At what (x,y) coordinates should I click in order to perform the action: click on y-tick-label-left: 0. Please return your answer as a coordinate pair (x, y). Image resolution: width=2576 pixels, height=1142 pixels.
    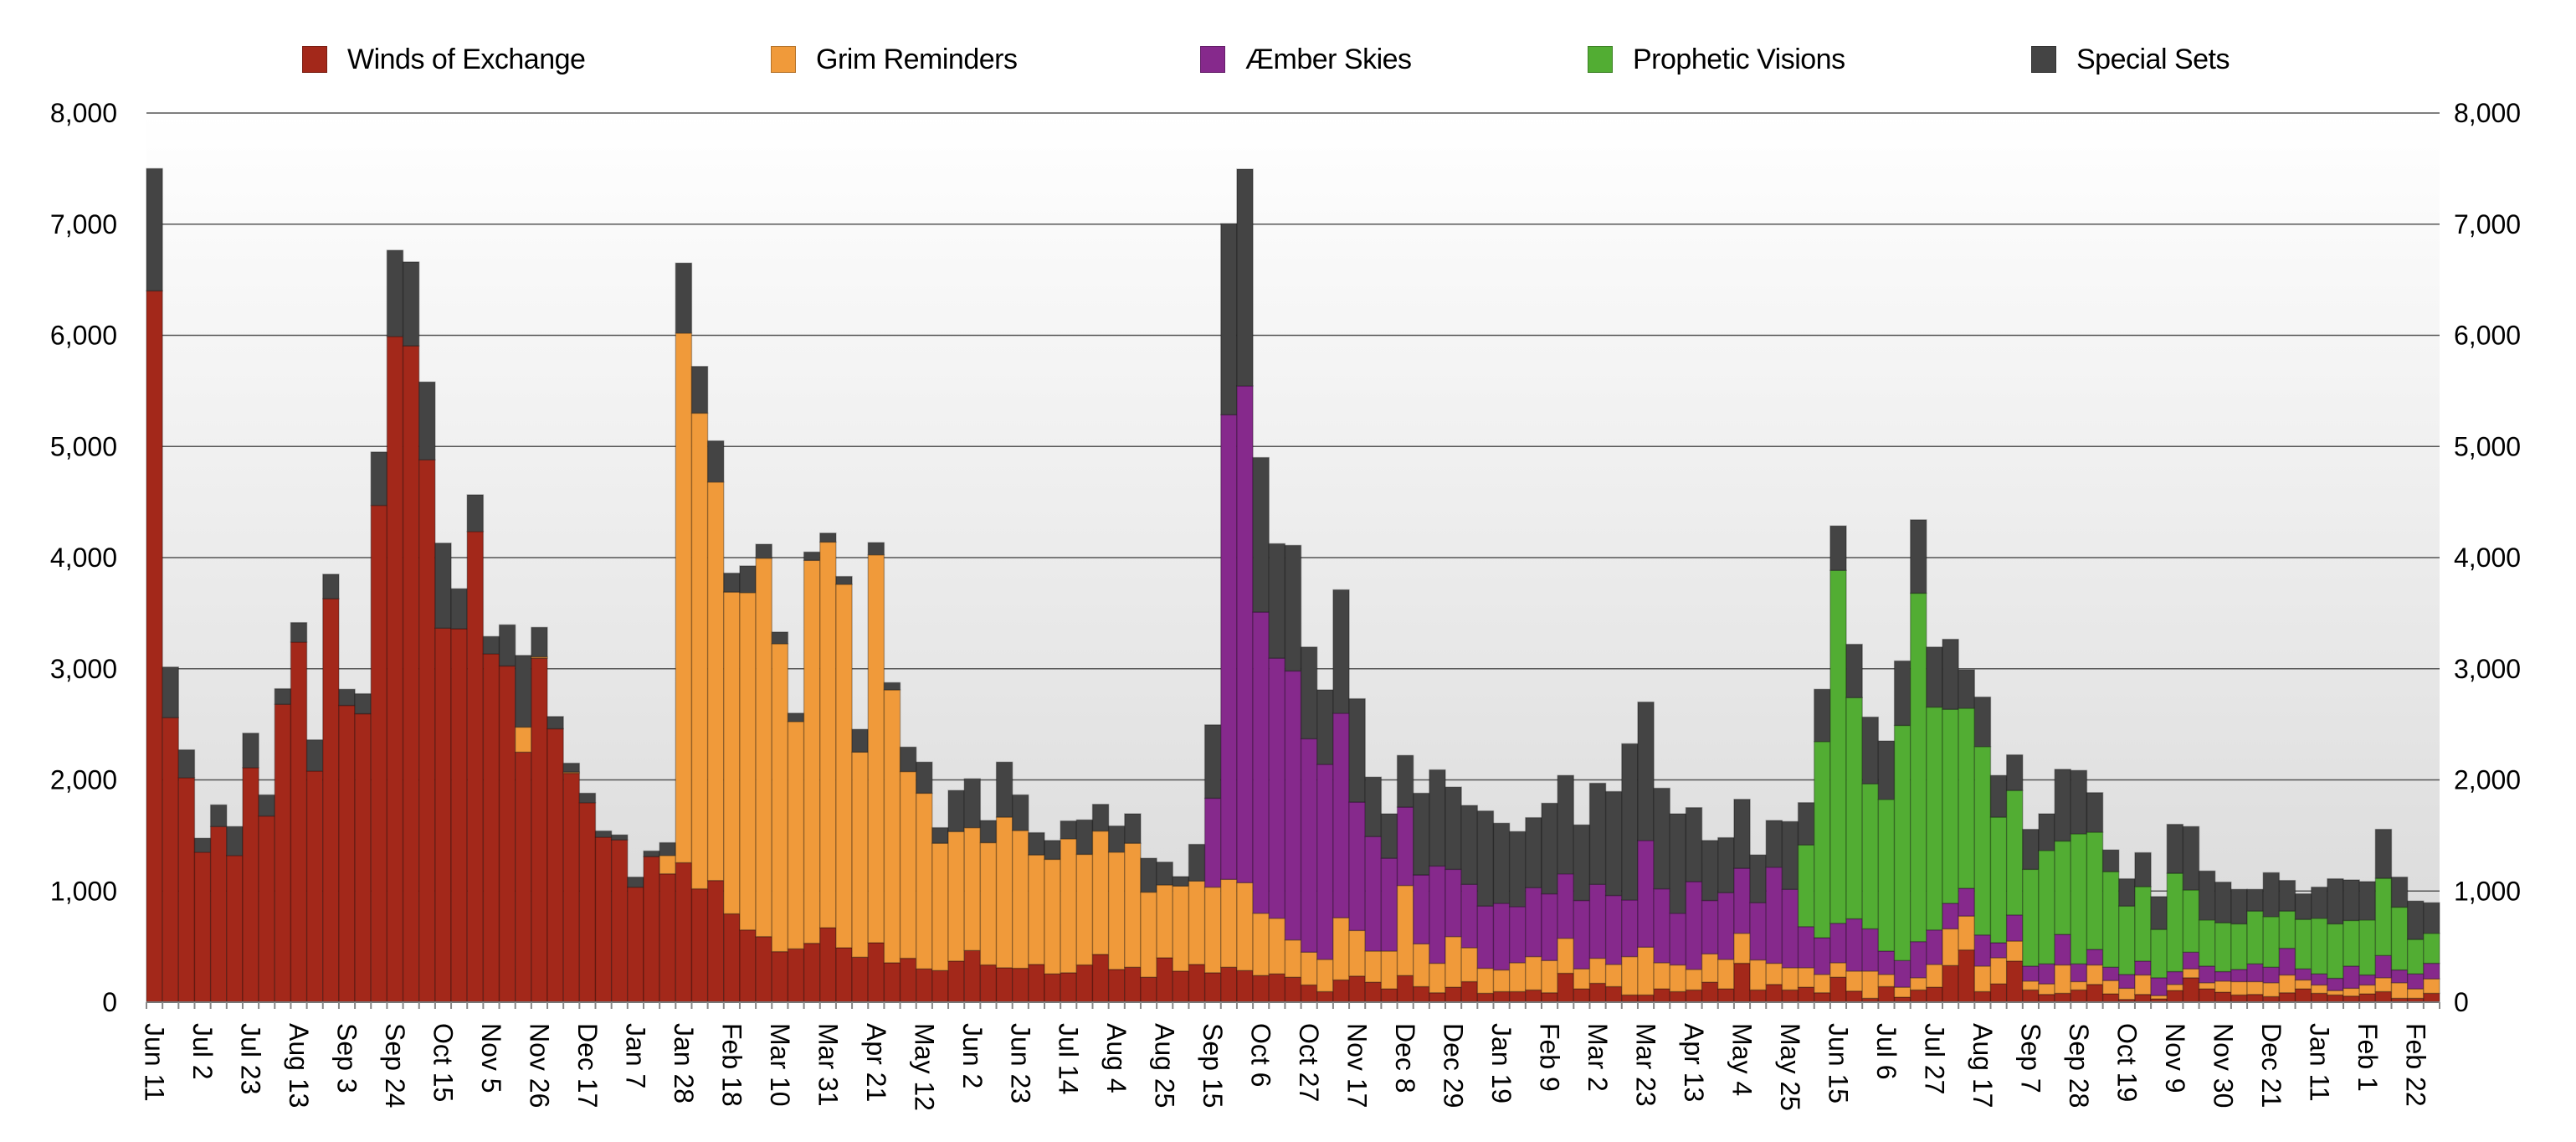
    Looking at the image, I should click on (109, 1002).